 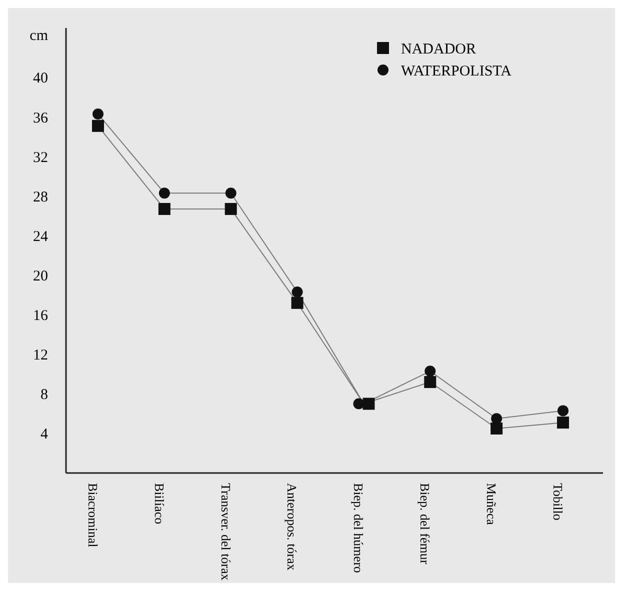 What do you see at coordinates (425, 524) in the screenshot?
I see `x-tick-label: Biep. del fémur` at bounding box center [425, 524].